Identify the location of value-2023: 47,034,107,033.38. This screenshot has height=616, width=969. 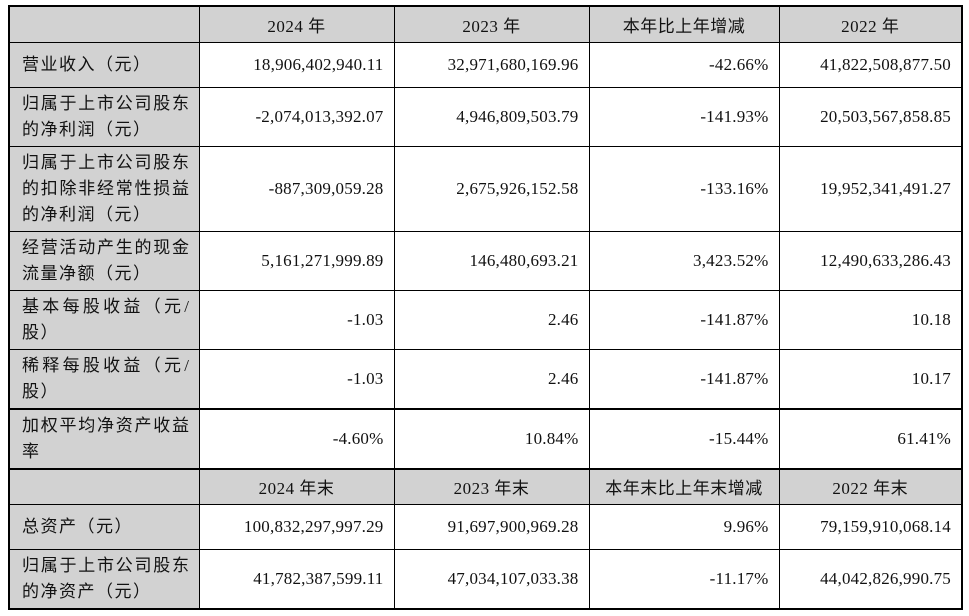
(491, 579).